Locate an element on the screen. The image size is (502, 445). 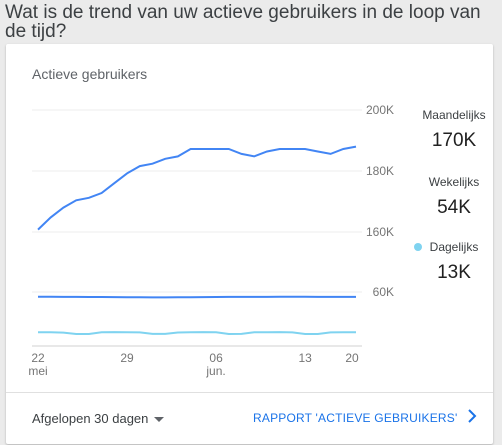
legend-daily-value: 13K is located at coordinates (454, 272).